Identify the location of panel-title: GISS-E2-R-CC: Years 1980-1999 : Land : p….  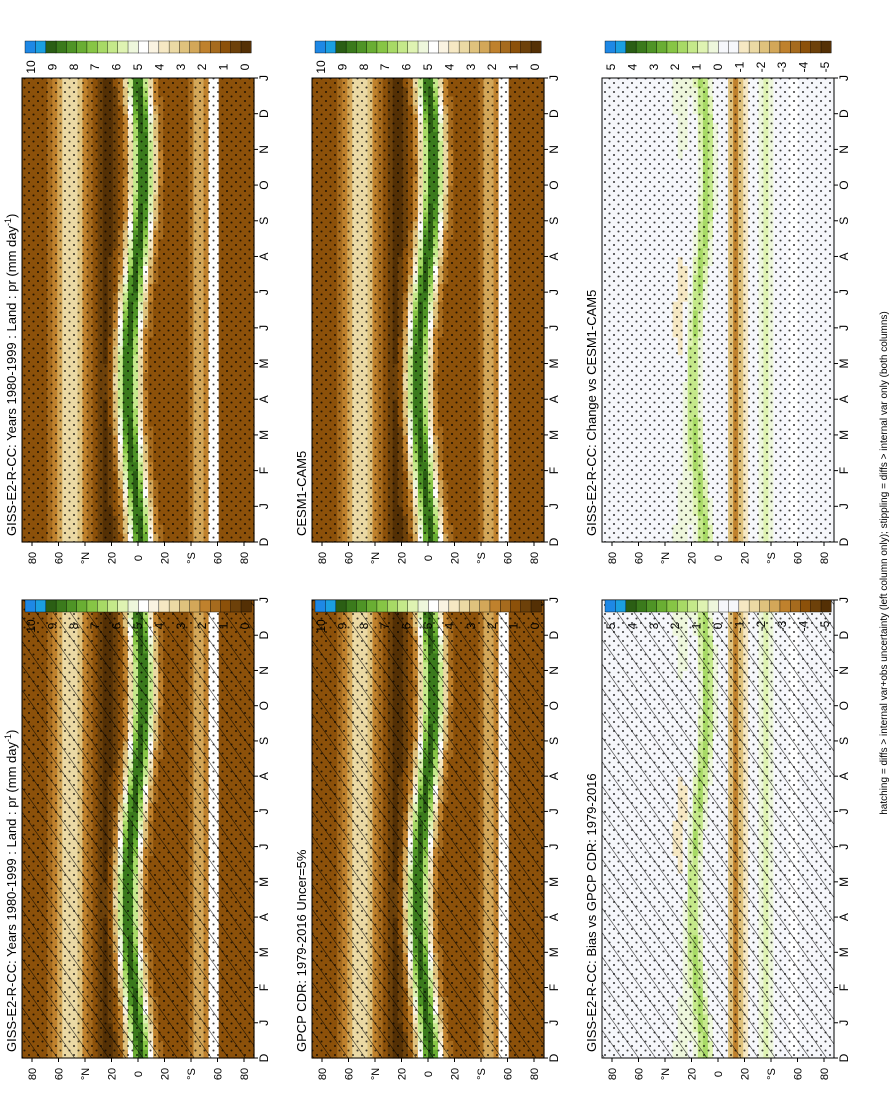
(11, 375).